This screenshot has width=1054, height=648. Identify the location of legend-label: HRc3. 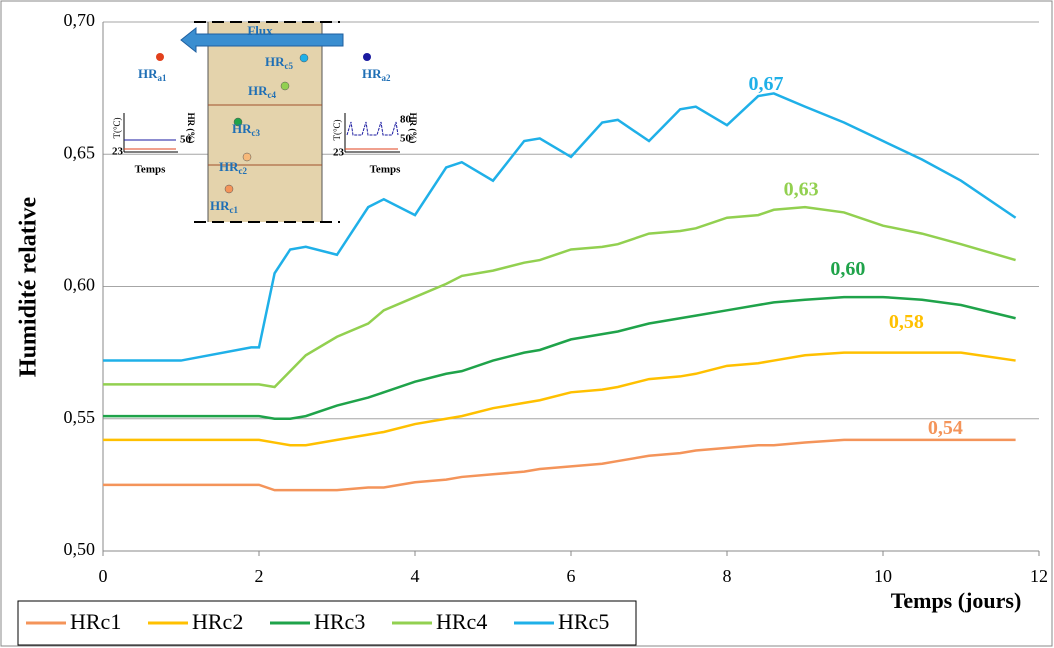
(339, 621).